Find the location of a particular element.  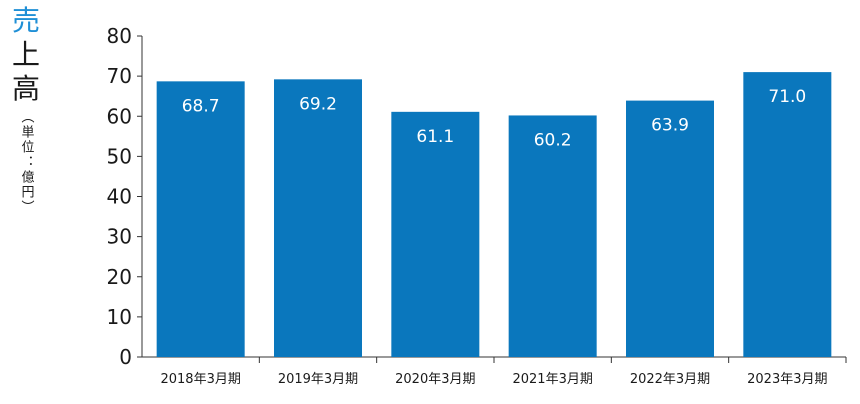

bar-value-label: 63.9 is located at coordinates (670, 126).